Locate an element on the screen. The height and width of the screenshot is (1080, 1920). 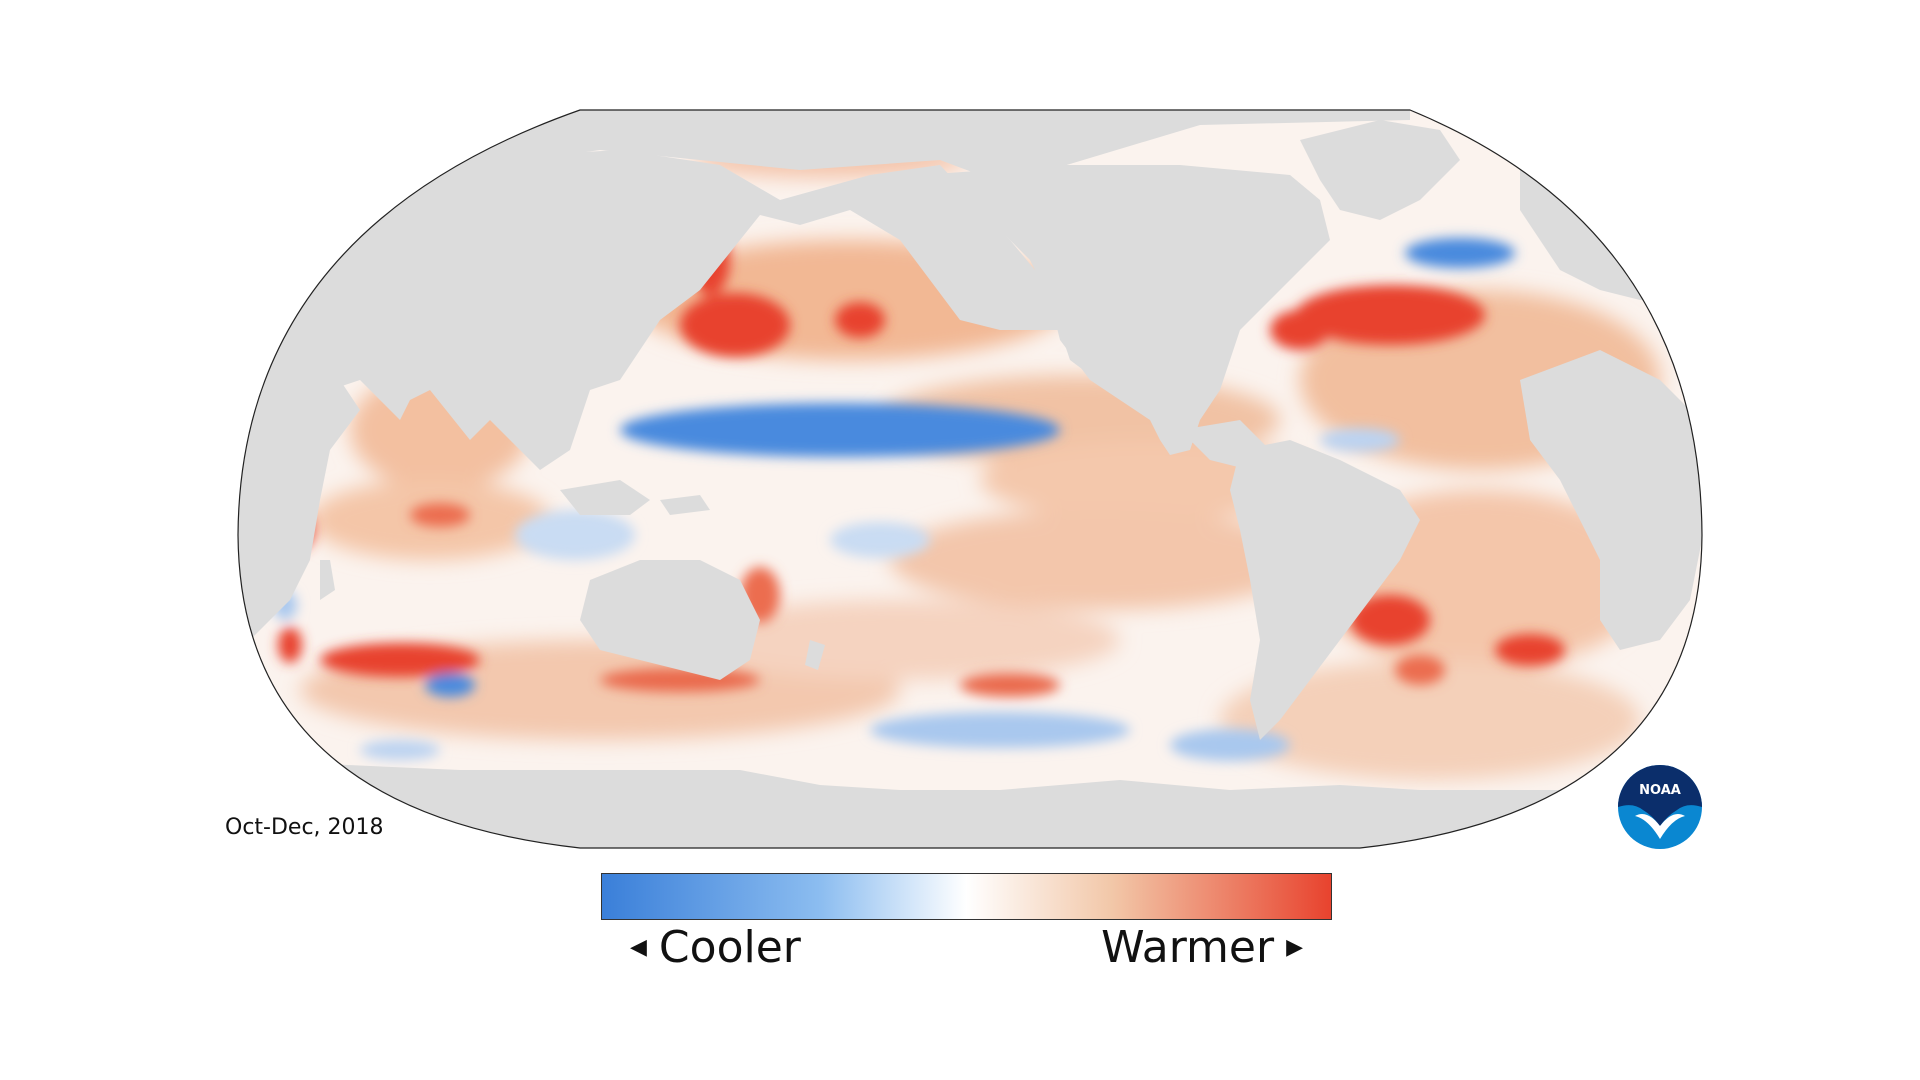
north-america-land is located at coordinates (1125, 310).